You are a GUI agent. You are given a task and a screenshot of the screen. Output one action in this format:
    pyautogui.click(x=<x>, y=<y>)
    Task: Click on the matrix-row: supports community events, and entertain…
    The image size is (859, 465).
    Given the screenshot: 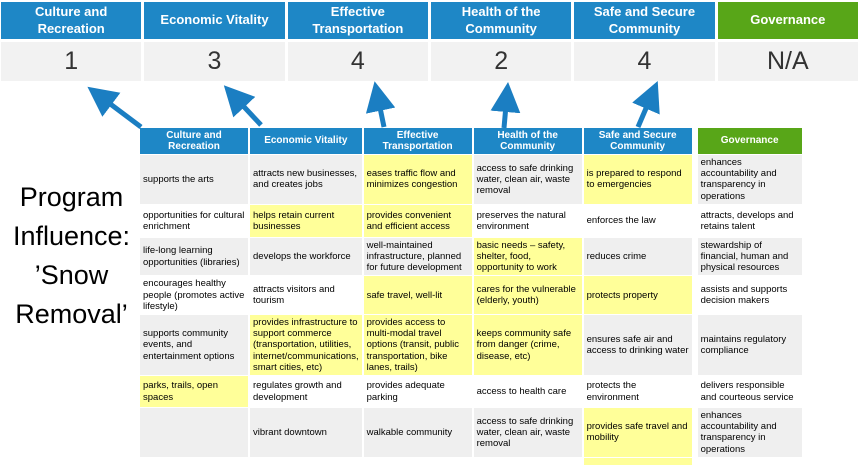 What is the action you would take?
    pyautogui.click(x=472, y=346)
    